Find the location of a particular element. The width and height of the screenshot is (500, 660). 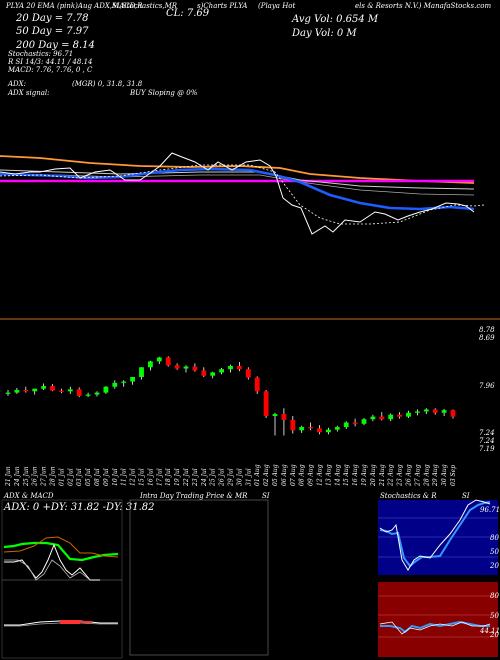

header-title-right2: els & Resorts N.V.) ManafaStocks.com is located at coordinates (423, 6).